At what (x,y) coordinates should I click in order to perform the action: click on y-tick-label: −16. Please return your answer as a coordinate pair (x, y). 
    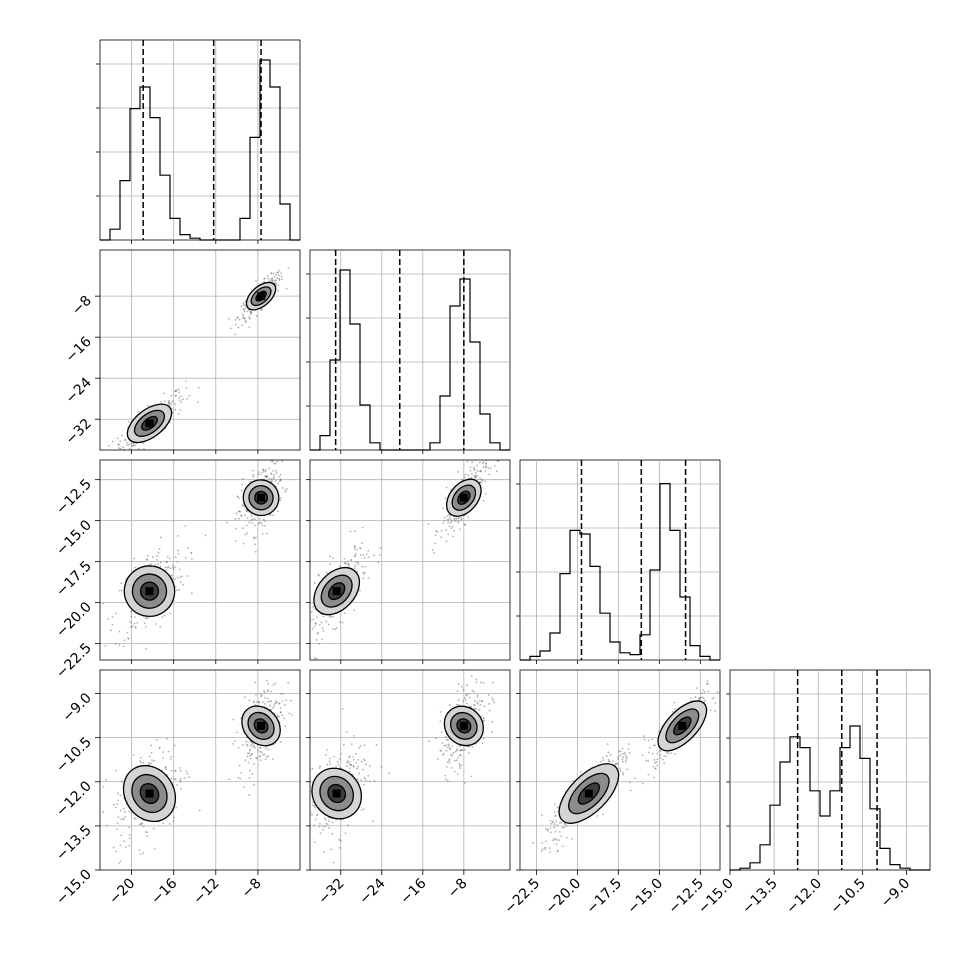
    Looking at the image, I should click on (79, 350).